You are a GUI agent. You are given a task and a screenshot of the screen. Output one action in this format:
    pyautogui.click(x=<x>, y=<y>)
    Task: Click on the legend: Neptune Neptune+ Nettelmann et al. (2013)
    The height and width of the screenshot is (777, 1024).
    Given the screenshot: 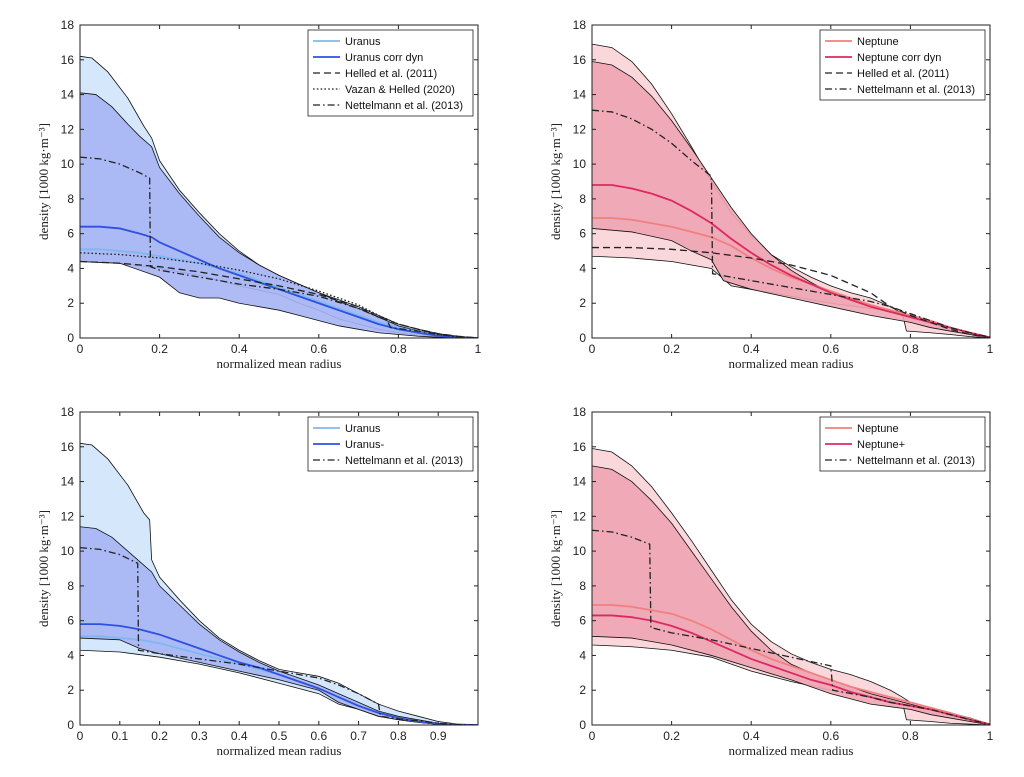 What is the action you would take?
    pyautogui.click(x=902, y=444)
    